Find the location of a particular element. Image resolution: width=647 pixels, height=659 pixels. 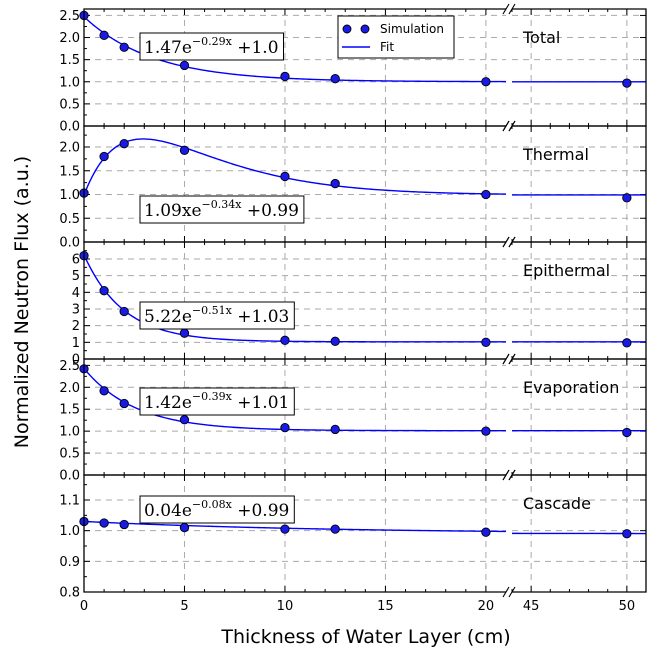

fit-formula: 0.04e−0.08x +0.99 is located at coordinates (217, 509).